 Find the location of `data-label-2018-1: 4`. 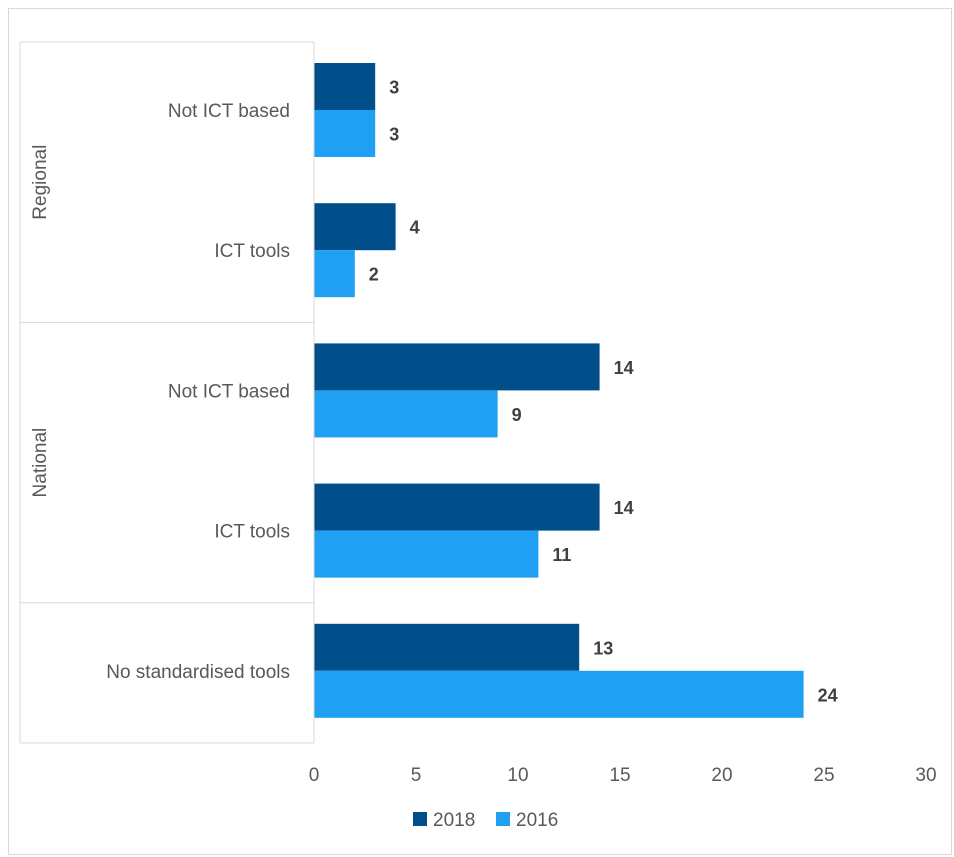

data-label-2018-1: 4 is located at coordinates (415, 228).